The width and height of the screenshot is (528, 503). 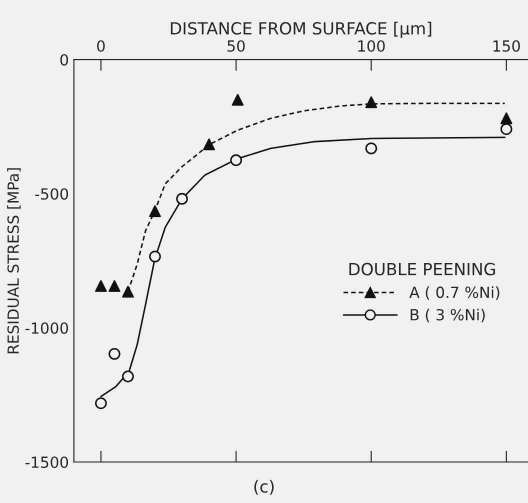 What do you see at coordinates (46, 328) in the screenshot?
I see `y-tick-label: -1000` at bounding box center [46, 328].